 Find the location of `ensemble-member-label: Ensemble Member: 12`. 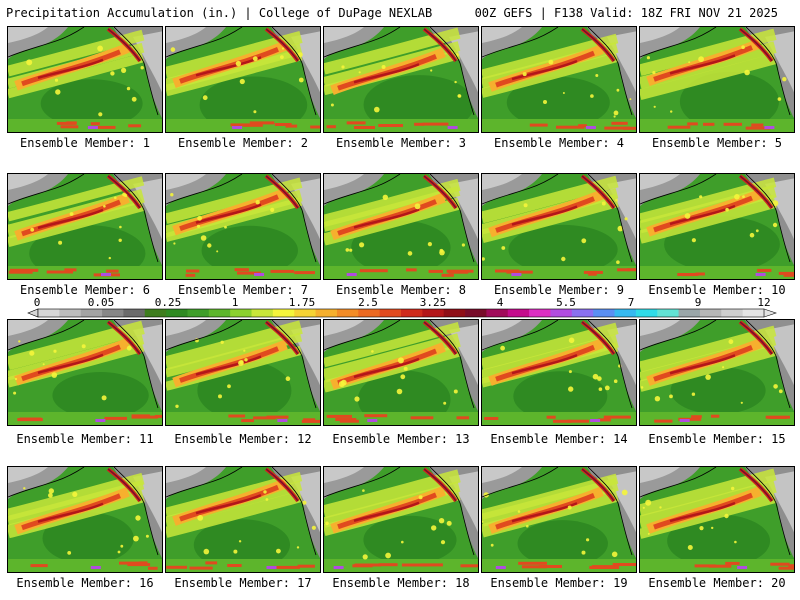

ensemble-member-label: Ensemble Member: 12 is located at coordinates (243, 439).